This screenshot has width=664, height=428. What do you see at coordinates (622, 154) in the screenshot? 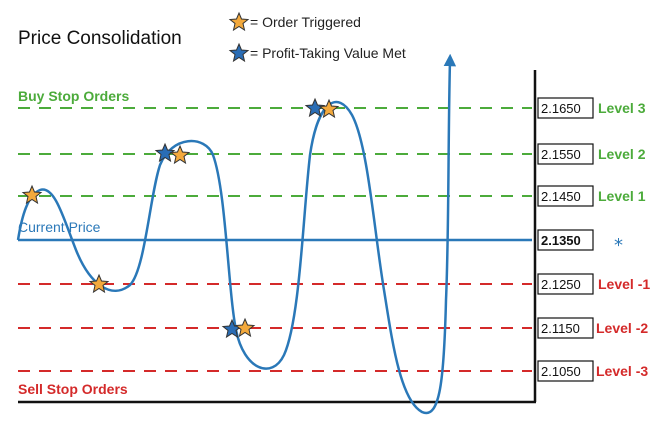
I see `level-2-name: Level 2` at bounding box center [622, 154].